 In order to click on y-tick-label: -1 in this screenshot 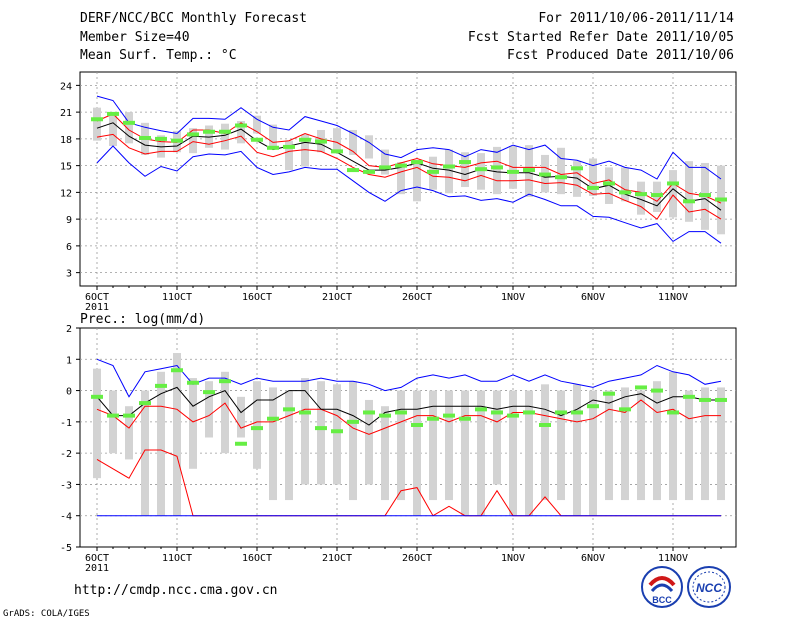, I will do `click(66, 423)`.